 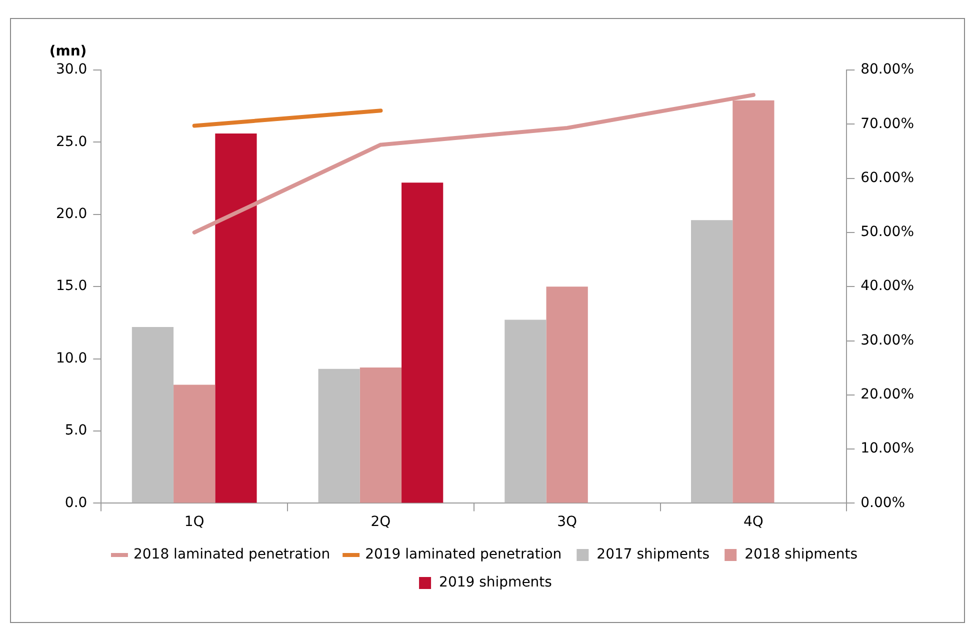 What do you see at coordinates (463, 554) in the screenshot?
I see `legend-label: 2019 laminated penetration` at bounding box center [463, 554].